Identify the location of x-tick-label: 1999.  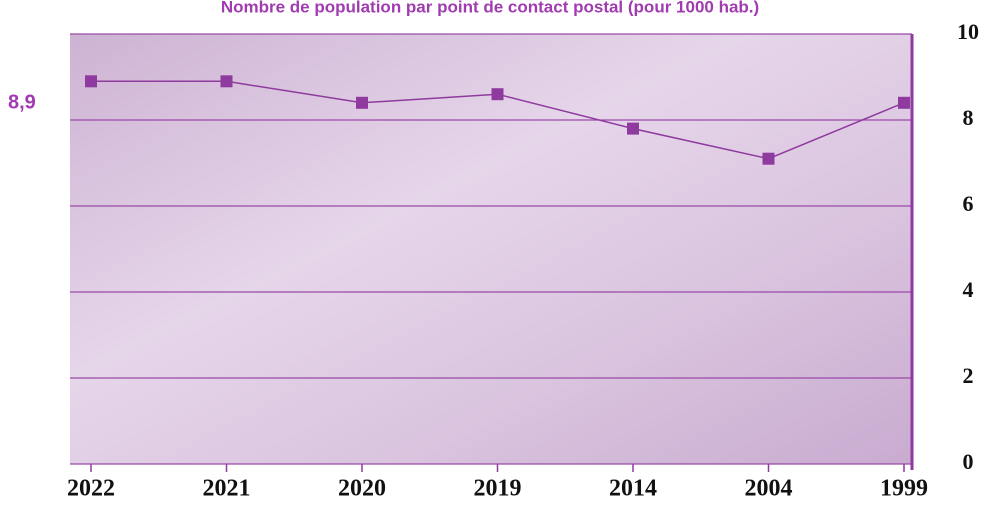
(904, 489).